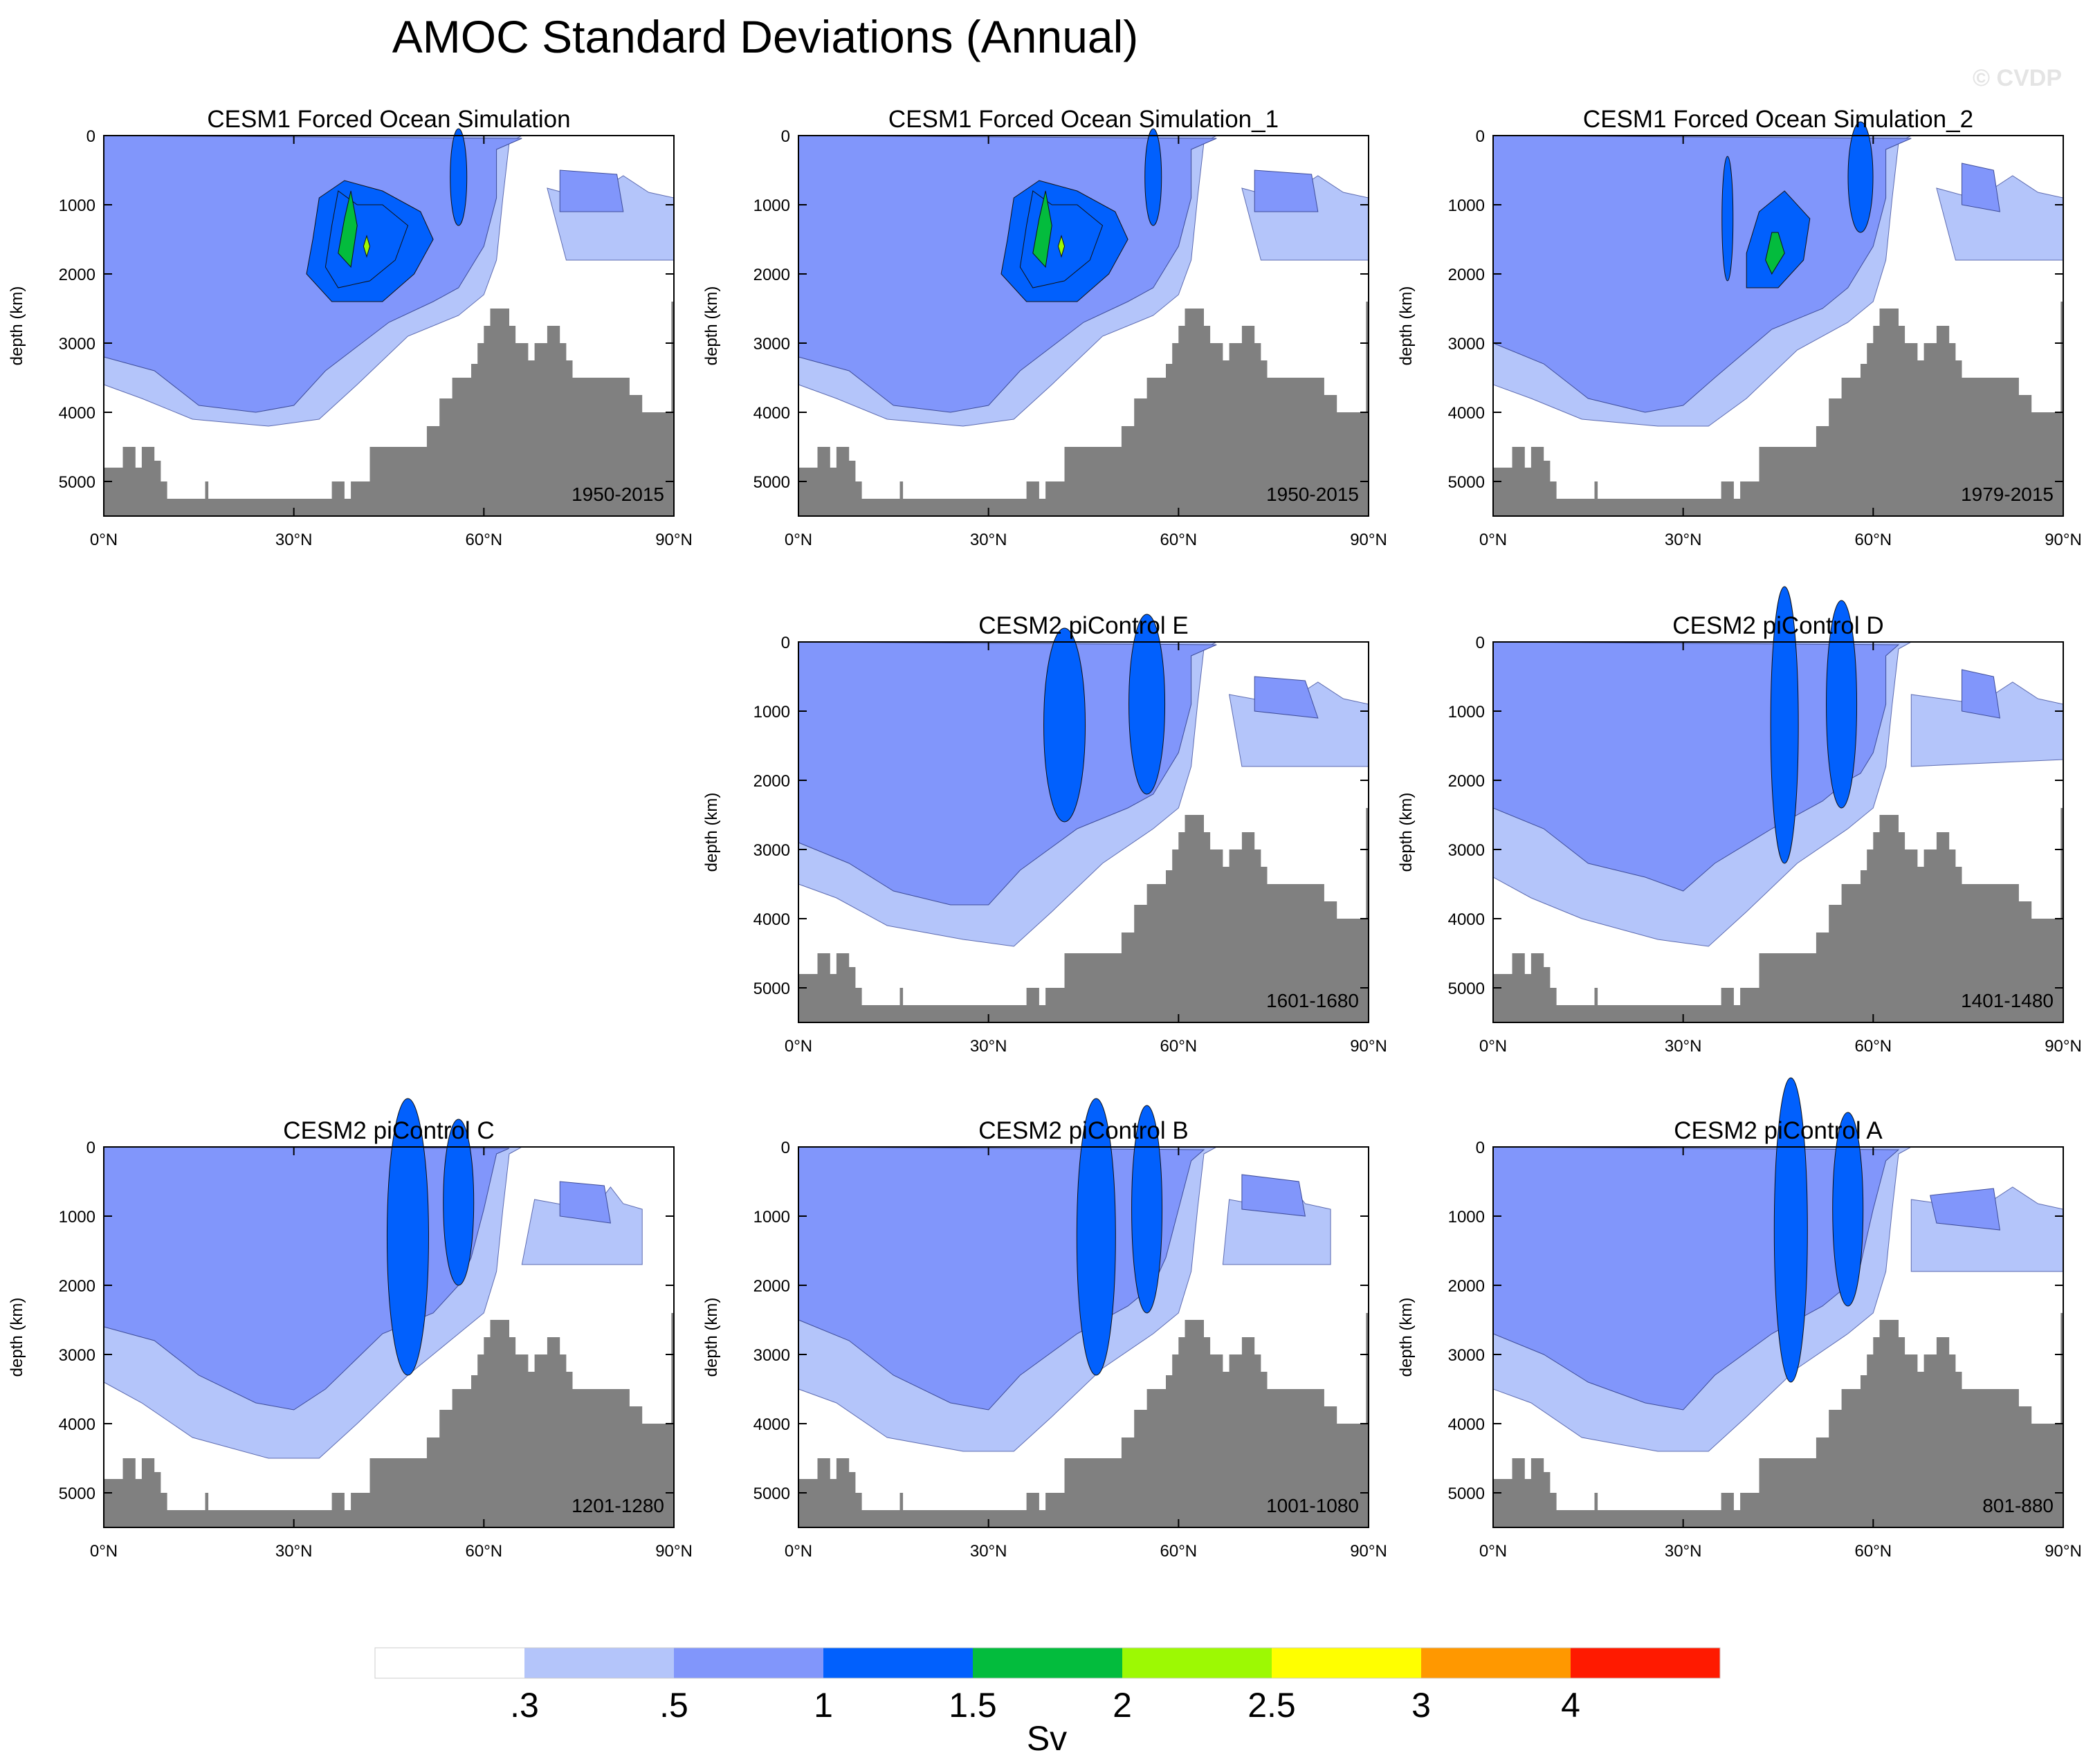 Image resolution: width=2084 pixels, height=1764 pixels. What do you see at coordinates (1047, 1663) in the screenshot?
I see `colorbar-frame` at bounding box center [1047, 1663].